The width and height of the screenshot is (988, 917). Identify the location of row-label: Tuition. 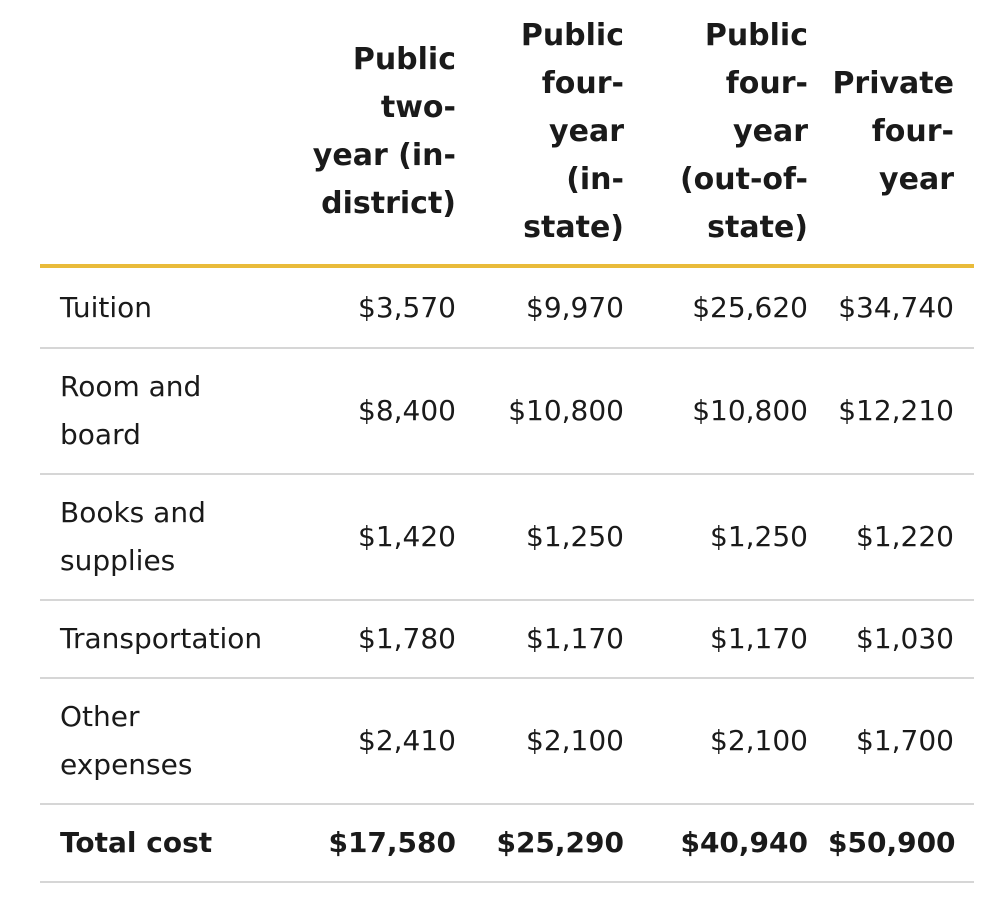
(175, 307).